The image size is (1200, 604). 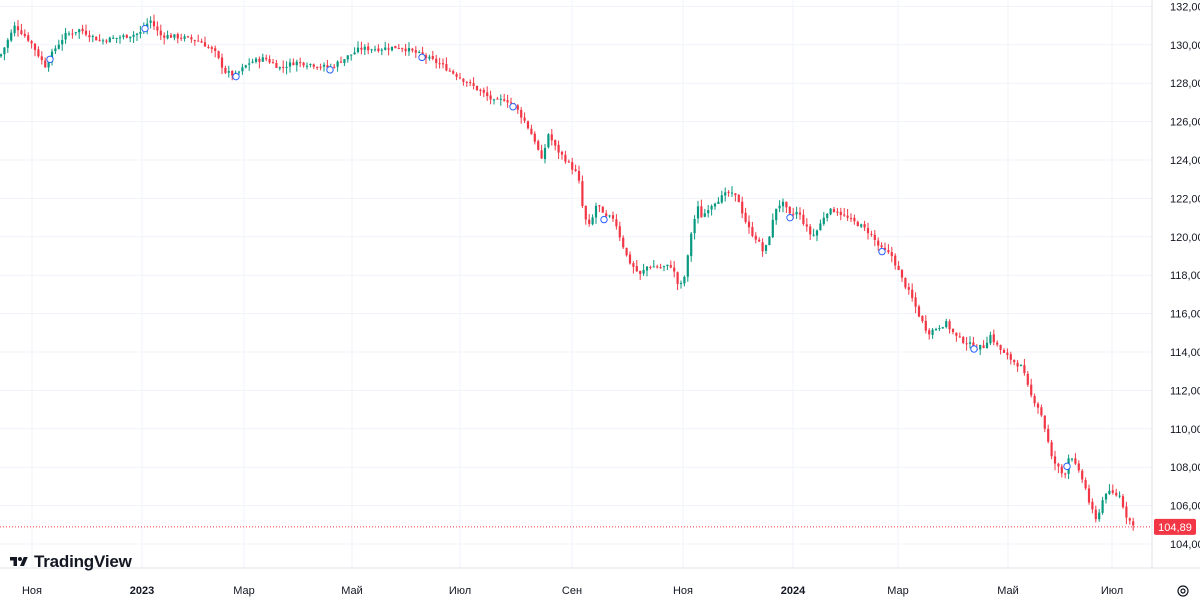 I want to click on brand-name: TradingView, so click(x=83, y=561).